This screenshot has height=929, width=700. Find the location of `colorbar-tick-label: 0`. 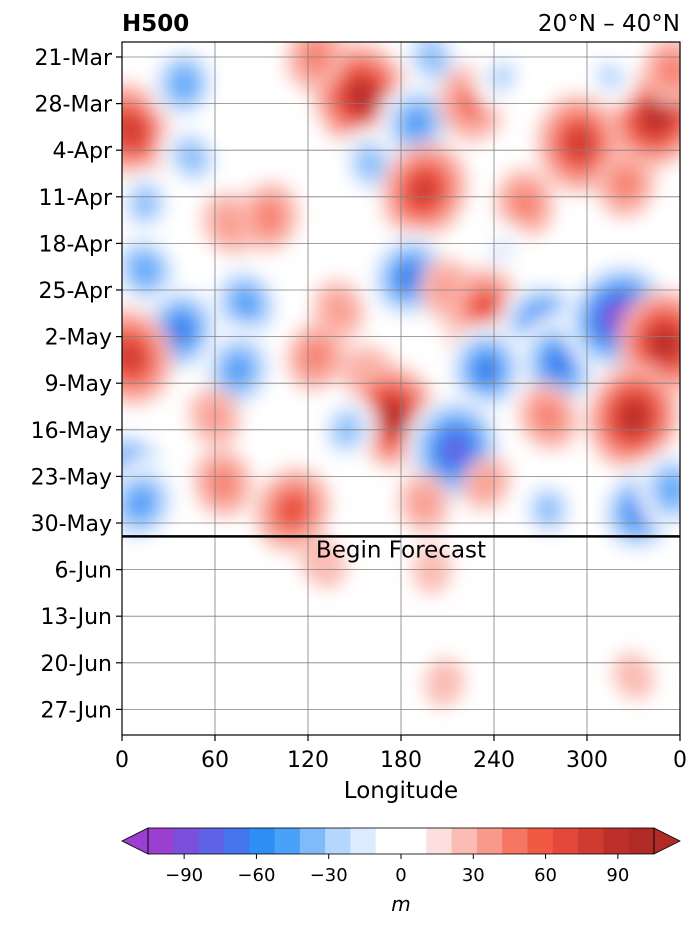

colorbar-tick-label: 0 is located at coordinates (400, 875).